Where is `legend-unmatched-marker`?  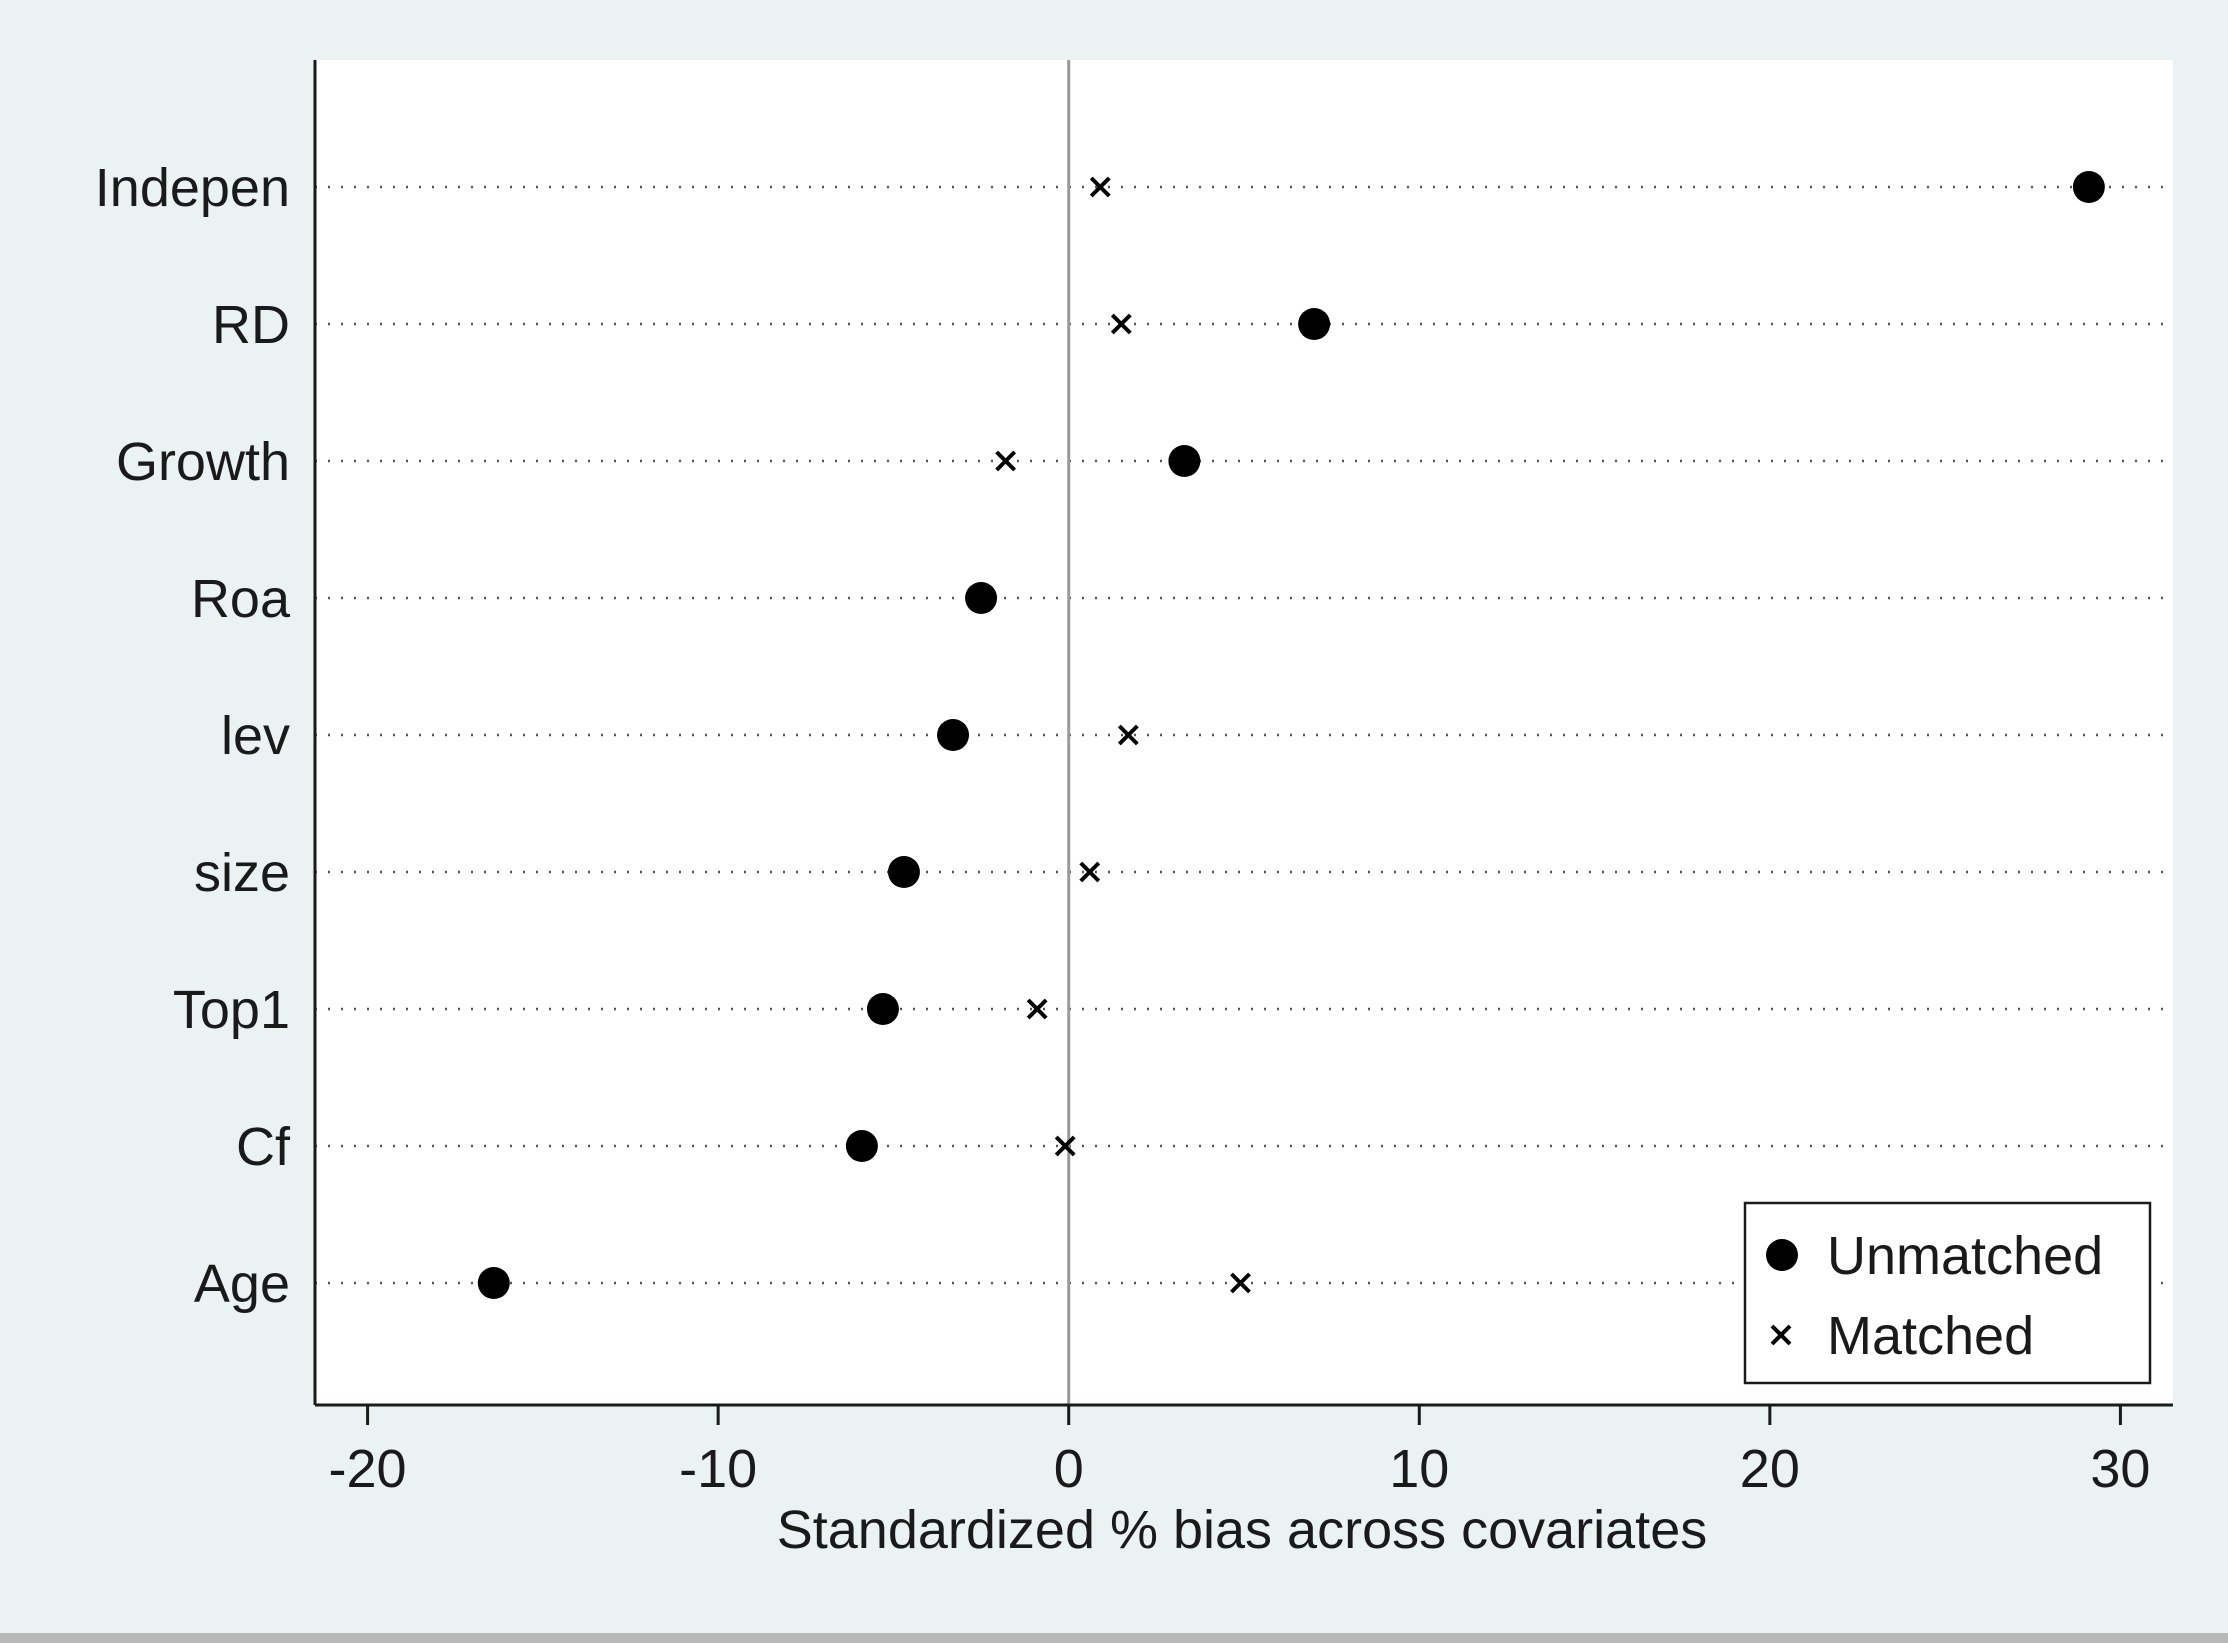 legend-unmatched-marker is located at coordinates (1782, 1255).